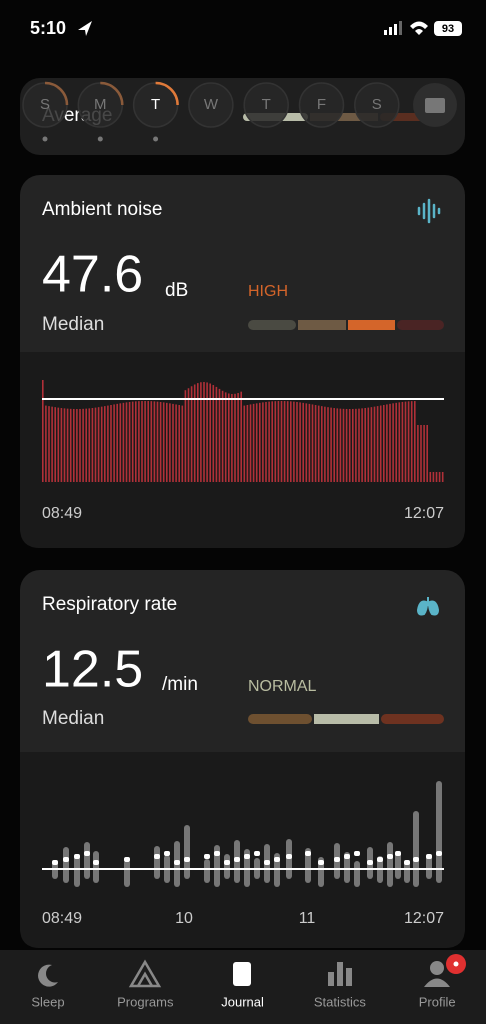  I want to click on noise-end-time: 12:07, so click(424, 513).